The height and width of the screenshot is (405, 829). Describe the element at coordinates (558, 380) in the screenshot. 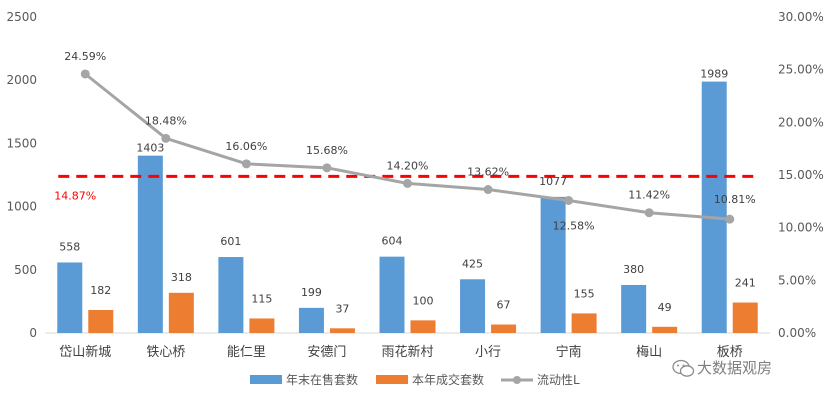

I see `legend-label-liquidity: 流动性L` at that location.